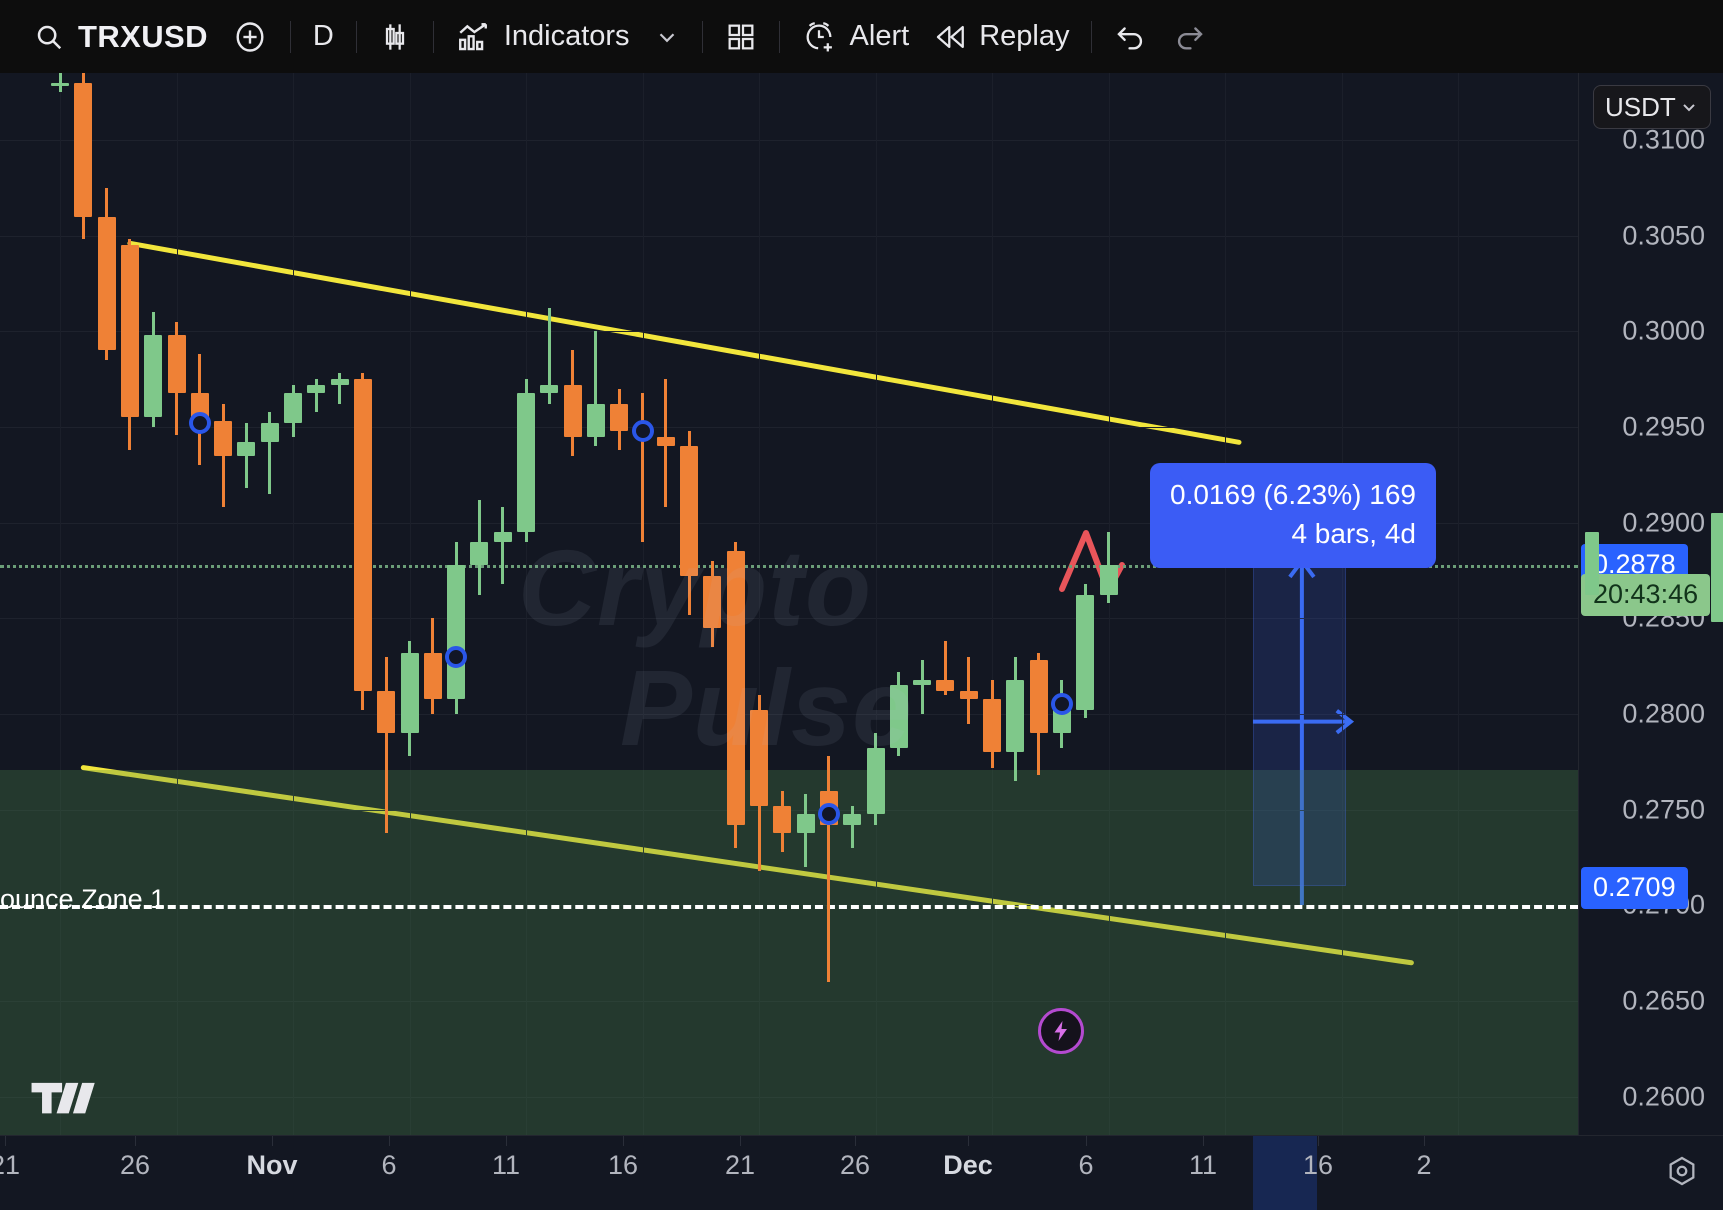  I want to click on projection-rectangle, so click(1299, 725).